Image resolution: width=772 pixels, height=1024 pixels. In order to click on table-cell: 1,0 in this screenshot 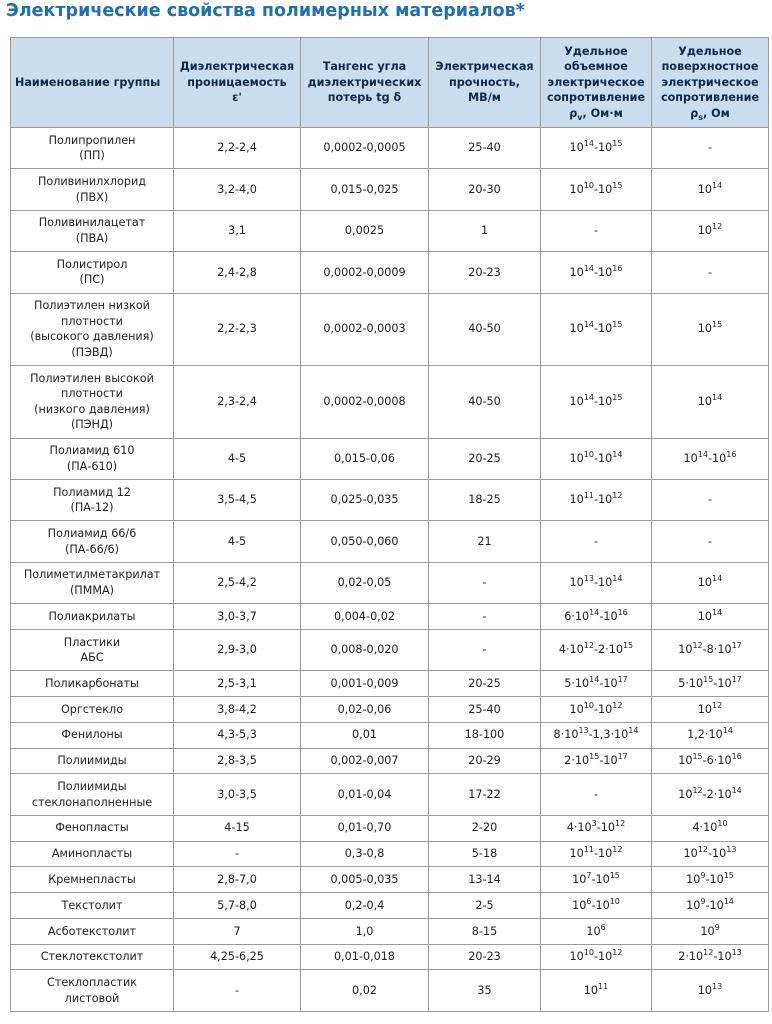, I will do `click(364, 931)`.